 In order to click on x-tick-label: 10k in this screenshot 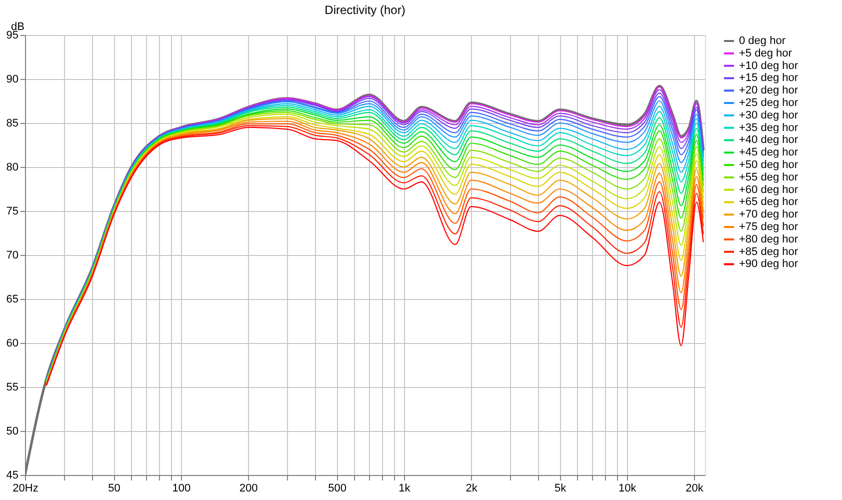, I will do `click(627, 488)`.